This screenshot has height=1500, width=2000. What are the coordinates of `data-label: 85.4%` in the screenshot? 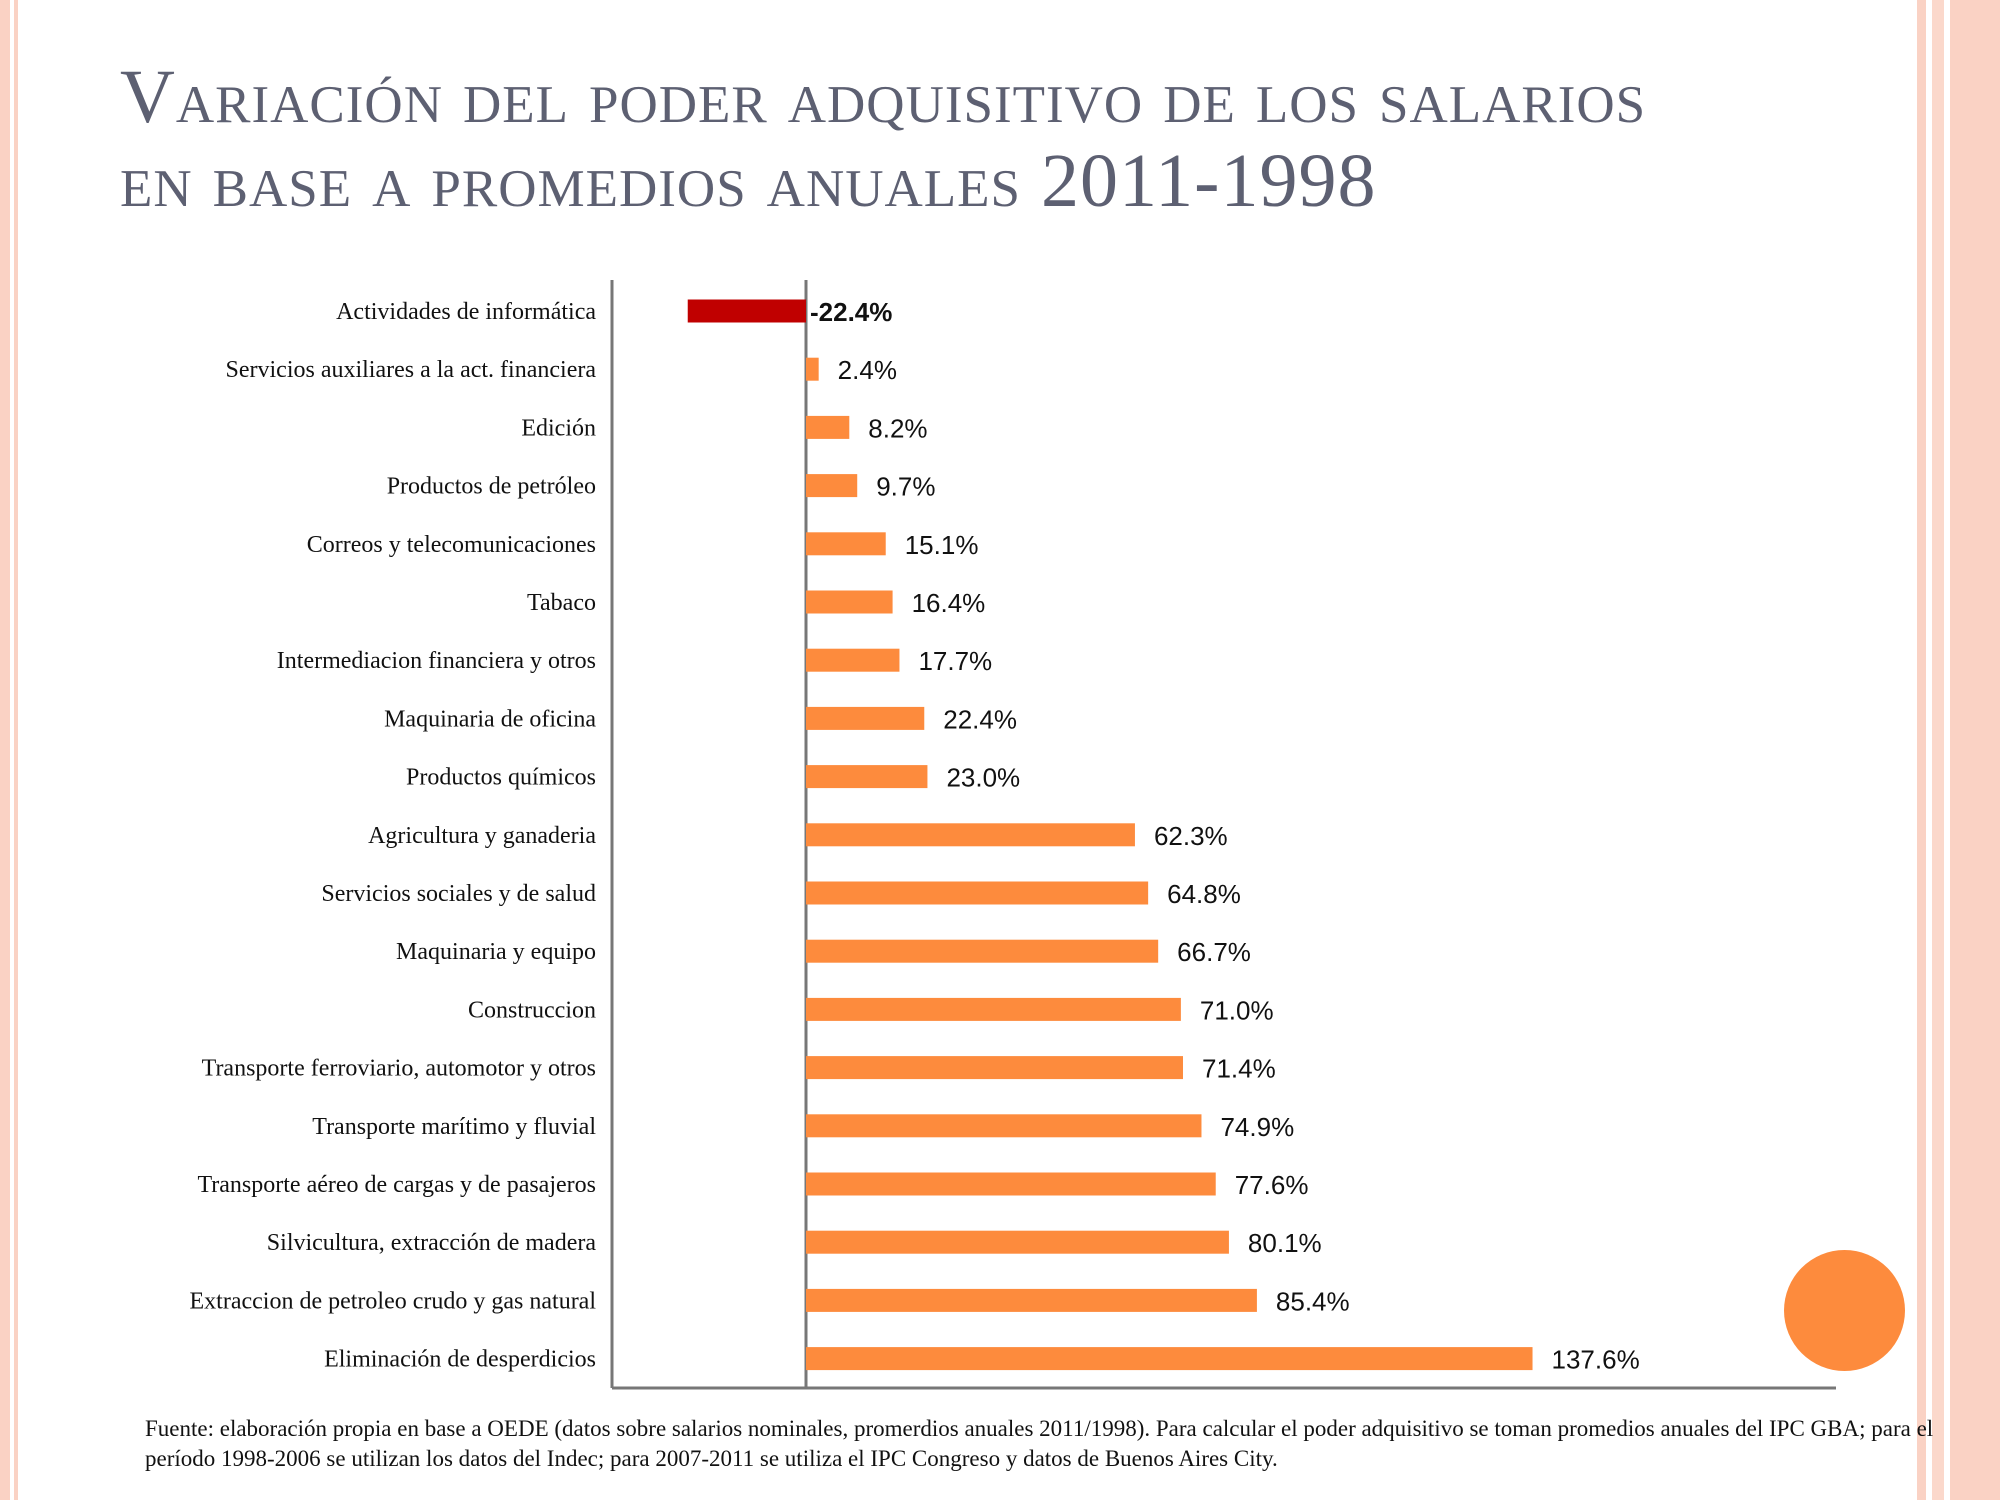 It's located at (1313, 1301).